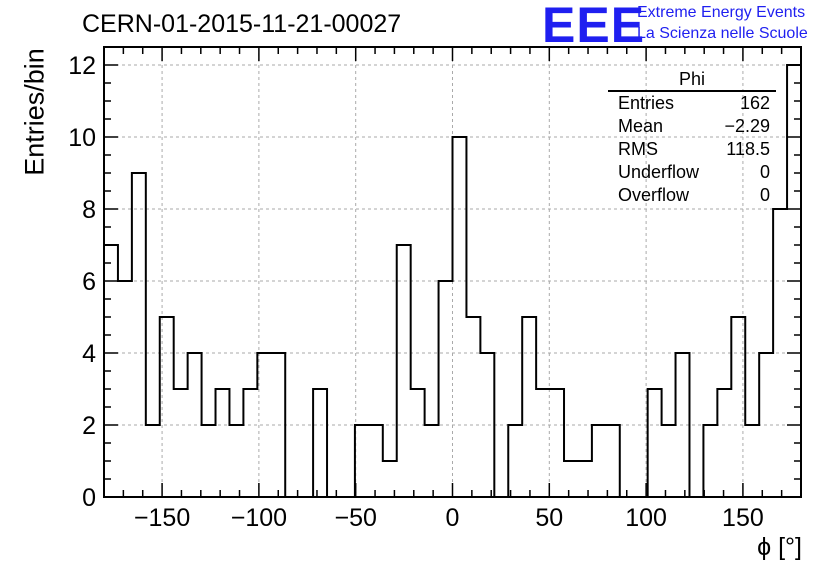  Describe the element at coordinates (694, 126) in the screenshot. I see `stats-row-mean: Mean −2.29` at that location.